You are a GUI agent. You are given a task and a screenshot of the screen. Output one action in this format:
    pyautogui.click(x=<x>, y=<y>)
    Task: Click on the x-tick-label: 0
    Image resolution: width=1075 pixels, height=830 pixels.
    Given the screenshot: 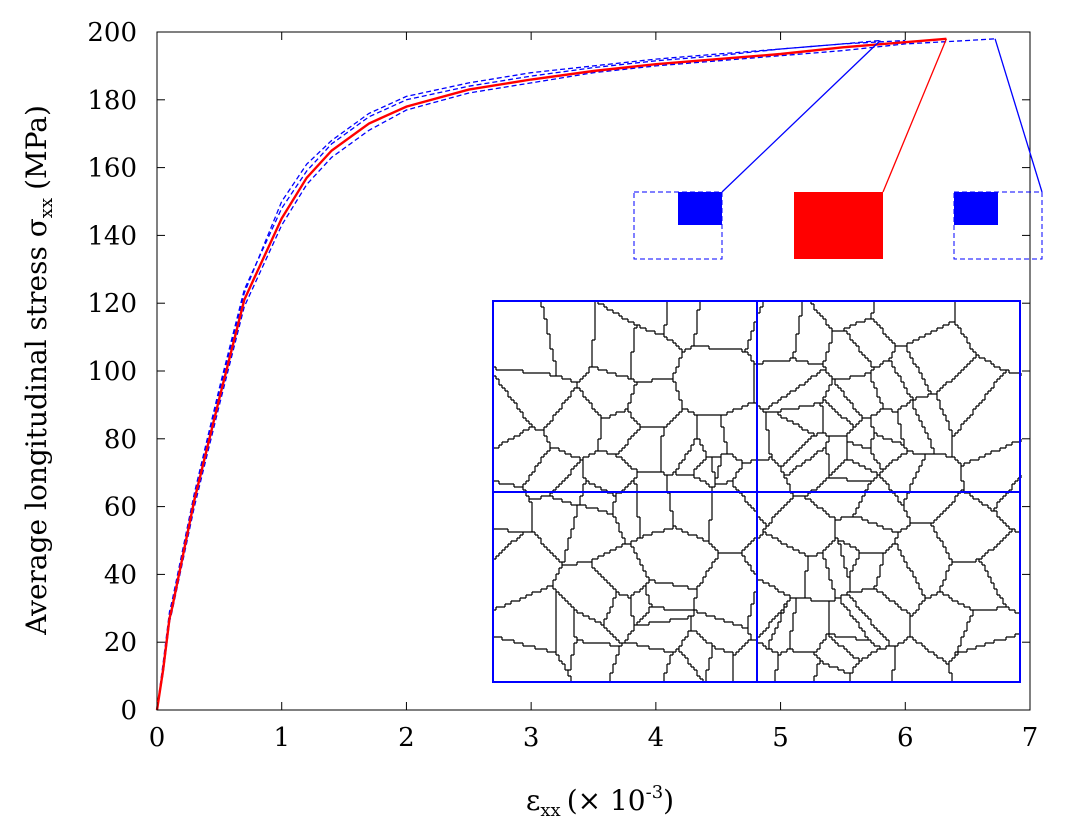 What is the action you would take?
    pyautogui.click(x=157, y=738)
    